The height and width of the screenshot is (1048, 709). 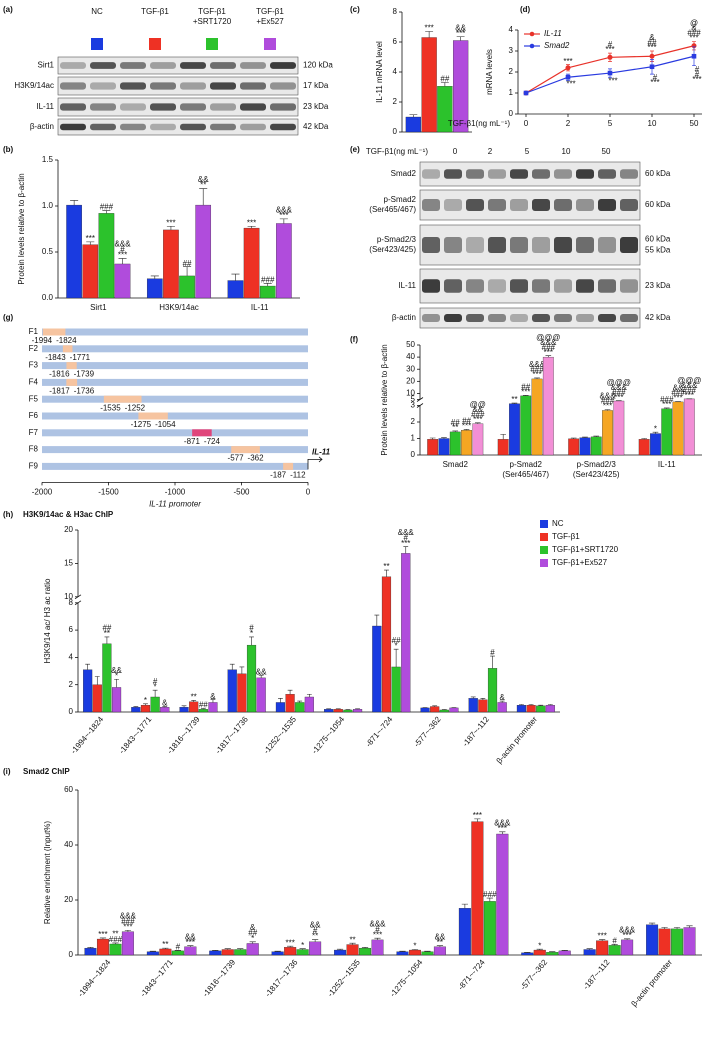 I want to click on x-tick-label: -1816~-1739, so click(x=219, y=977).